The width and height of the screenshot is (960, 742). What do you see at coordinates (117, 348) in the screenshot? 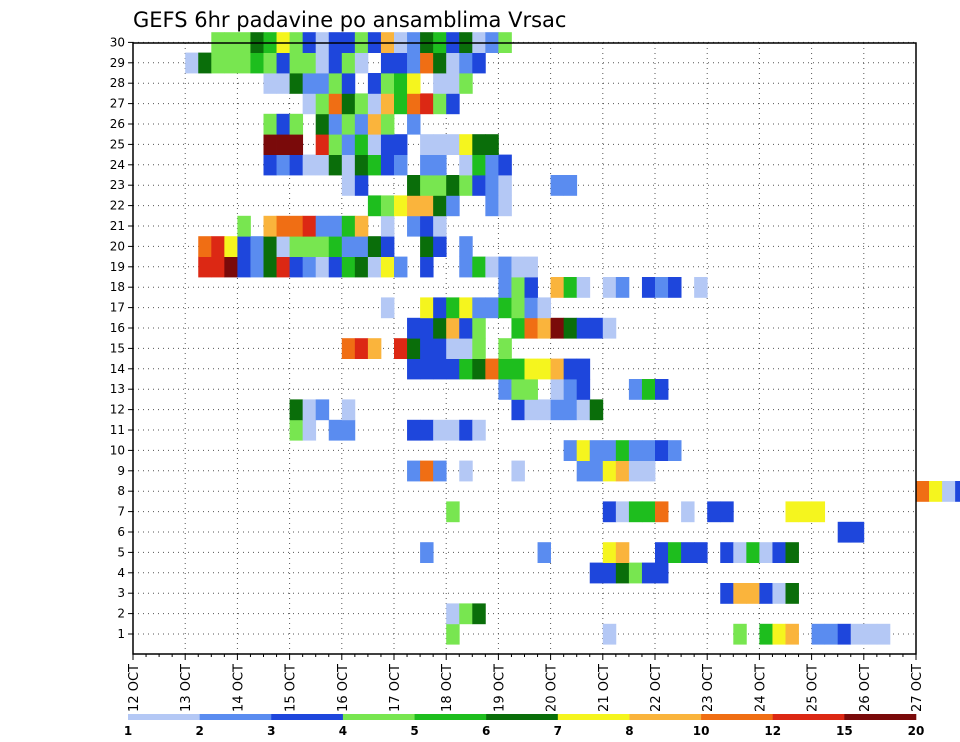
I see `y-tick-label: 15` at bounding box center [117, 348].